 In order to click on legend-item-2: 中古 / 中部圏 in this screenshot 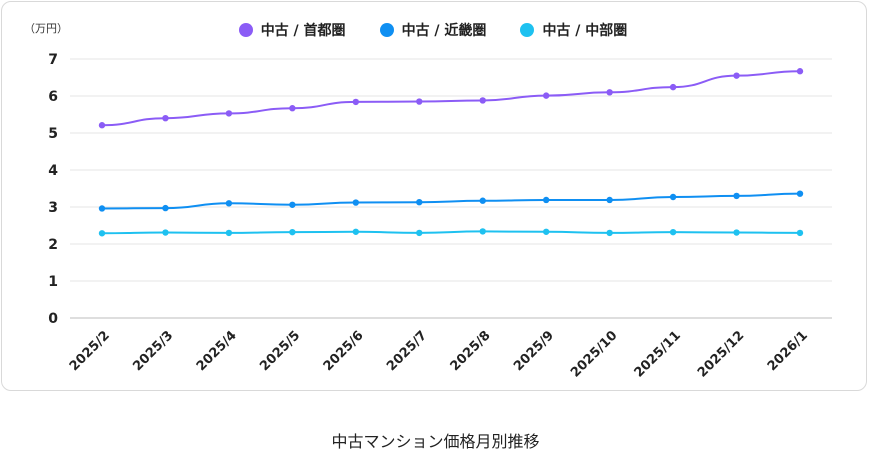, I will do `click(573, 30)`.